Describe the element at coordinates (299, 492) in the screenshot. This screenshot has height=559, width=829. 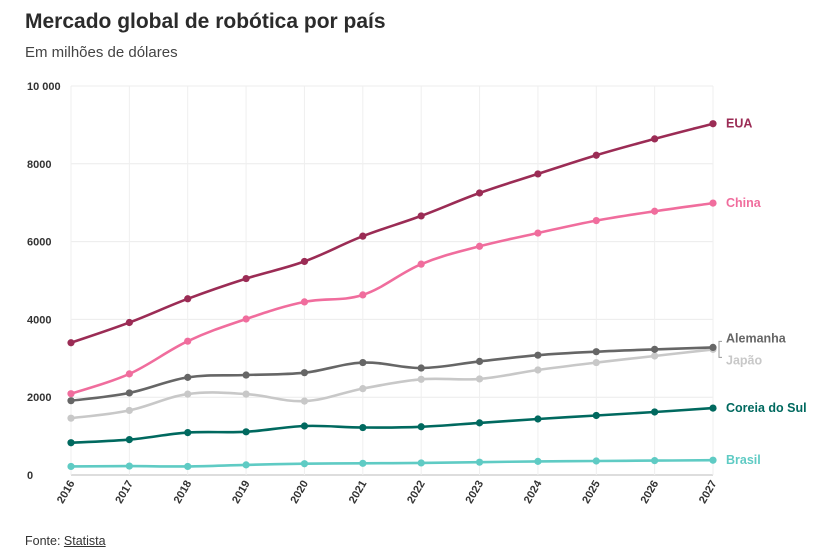
I see `x-tick-label: 2020` at that location.